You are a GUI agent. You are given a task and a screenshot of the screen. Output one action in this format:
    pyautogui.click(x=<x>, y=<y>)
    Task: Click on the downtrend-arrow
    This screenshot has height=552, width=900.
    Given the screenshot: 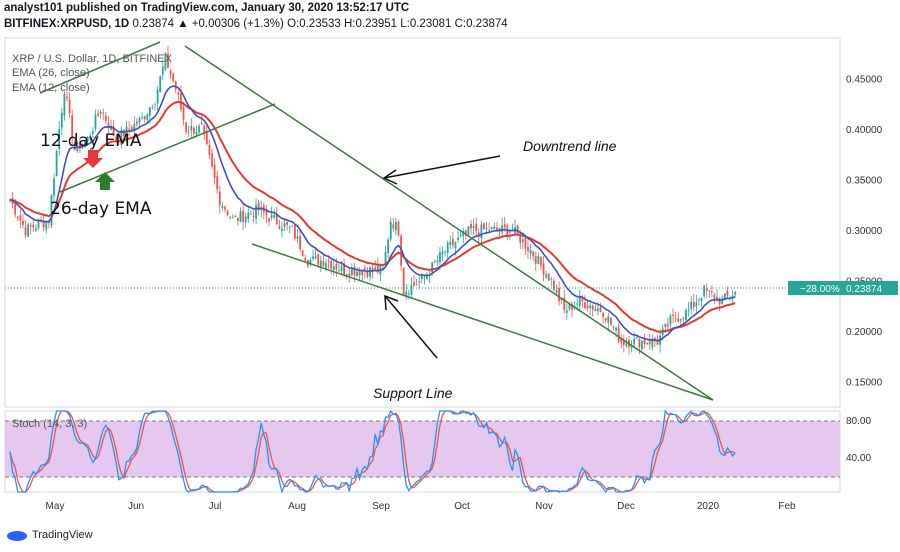 What is the action you would take?
    pyautogui.click(x=442, y=167)
    